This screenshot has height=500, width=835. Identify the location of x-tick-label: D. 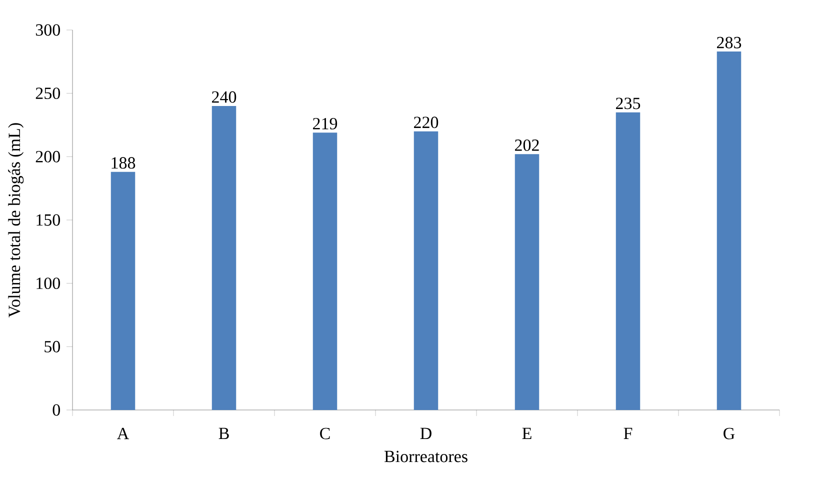
(426, 434).